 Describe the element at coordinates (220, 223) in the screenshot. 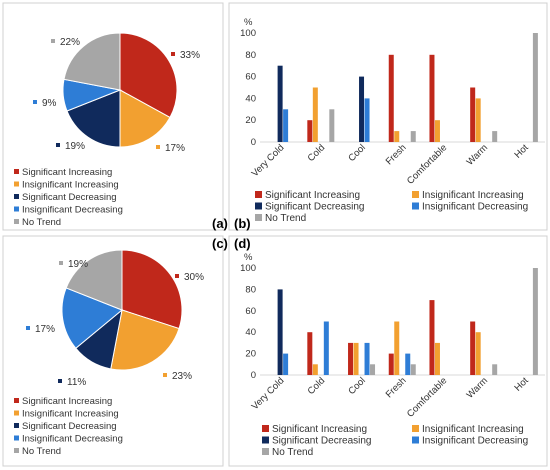

I see `panel-label-a: (a)` at that location.